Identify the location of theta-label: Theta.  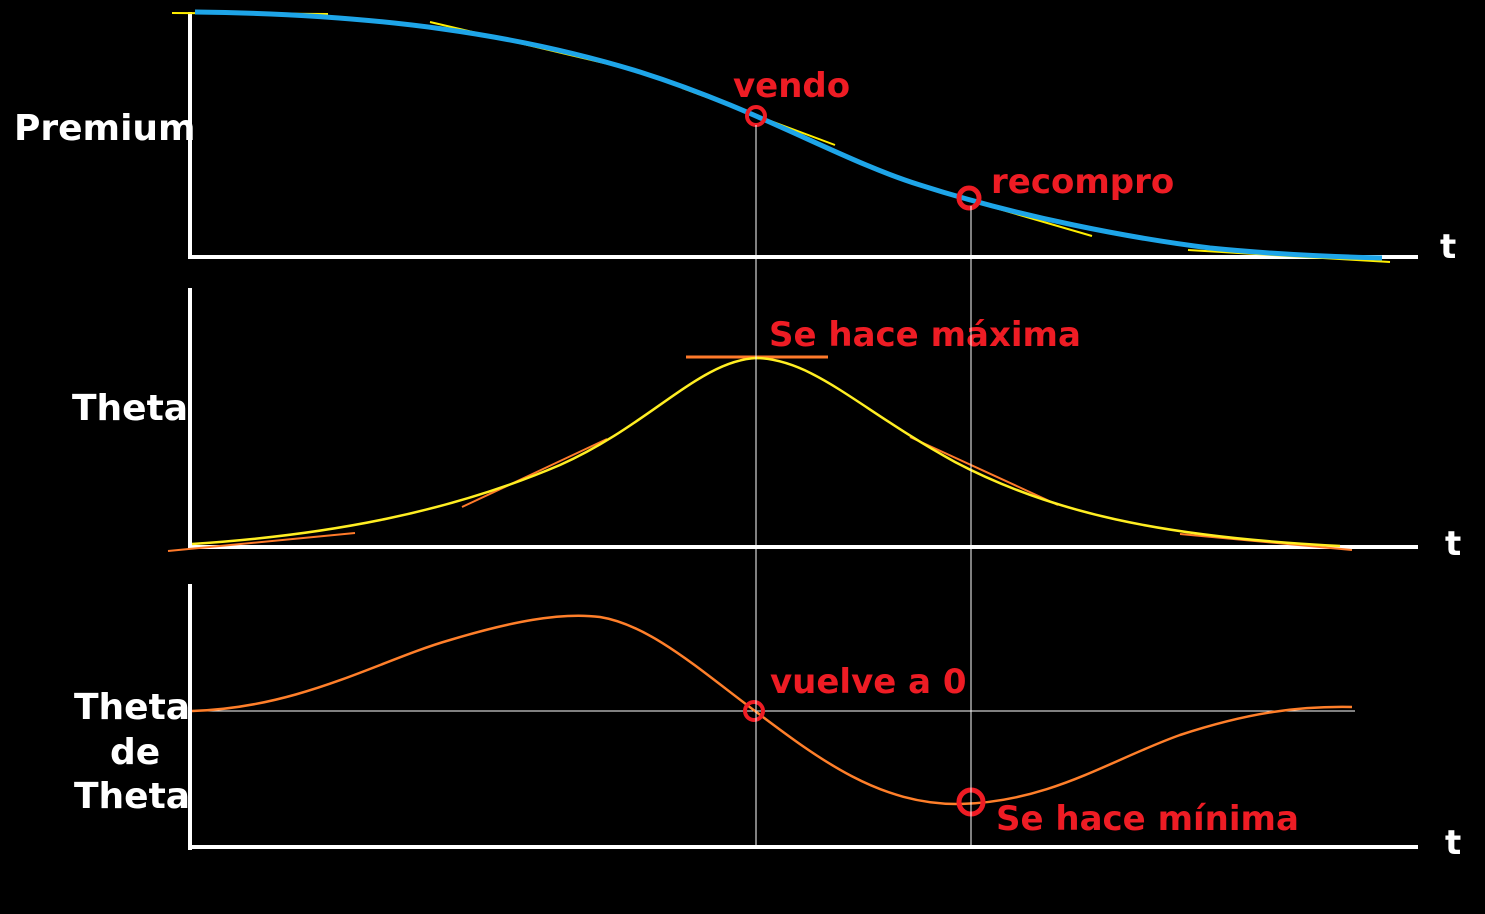
(130, 408).